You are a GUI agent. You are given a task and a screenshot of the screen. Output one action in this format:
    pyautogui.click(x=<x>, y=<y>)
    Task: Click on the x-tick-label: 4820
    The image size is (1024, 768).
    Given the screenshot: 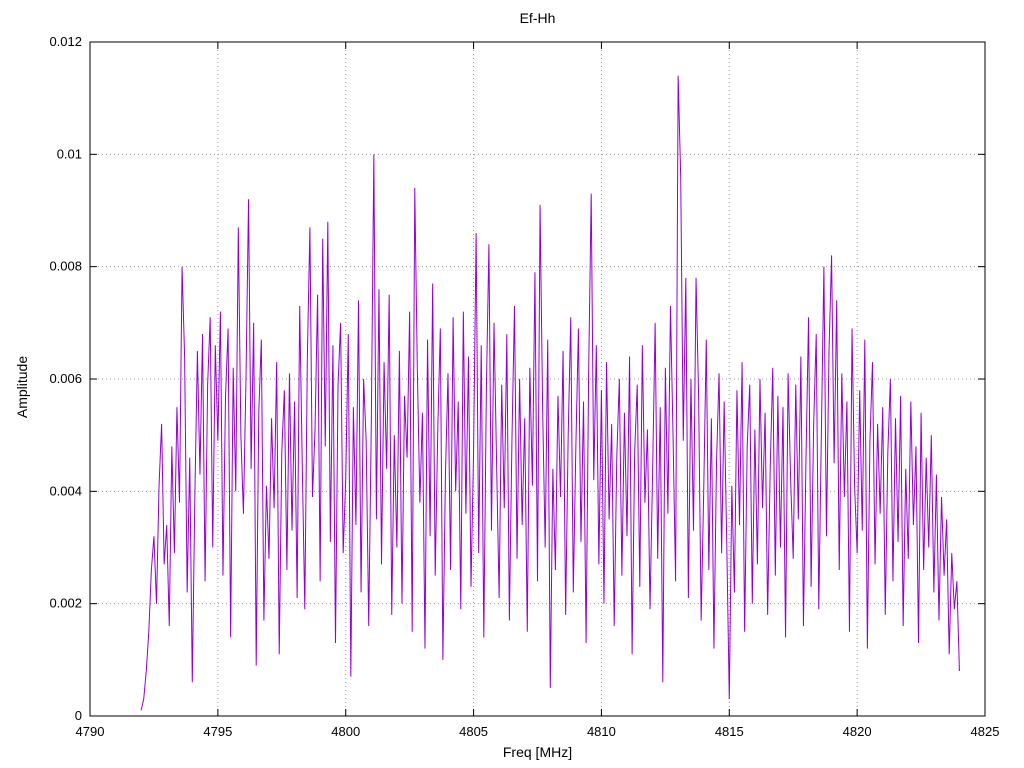 What is the action you would take?
    pyautogui.click(x=857, y=731)
    